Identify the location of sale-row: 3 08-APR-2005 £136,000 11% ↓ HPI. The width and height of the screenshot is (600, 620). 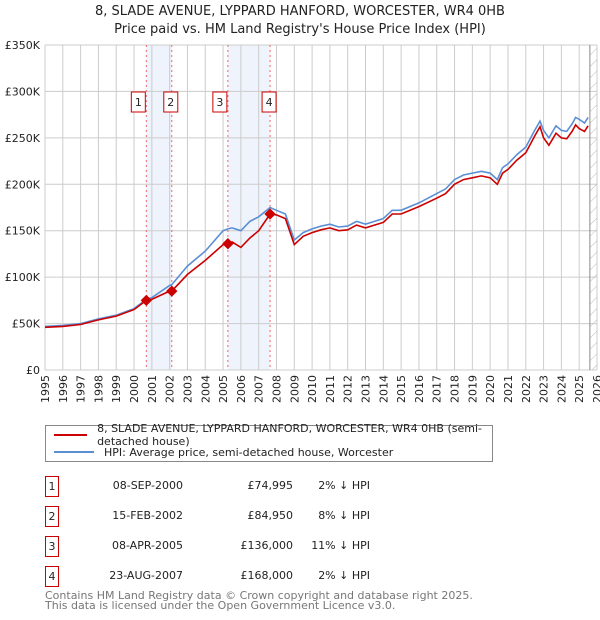
(245, 547).